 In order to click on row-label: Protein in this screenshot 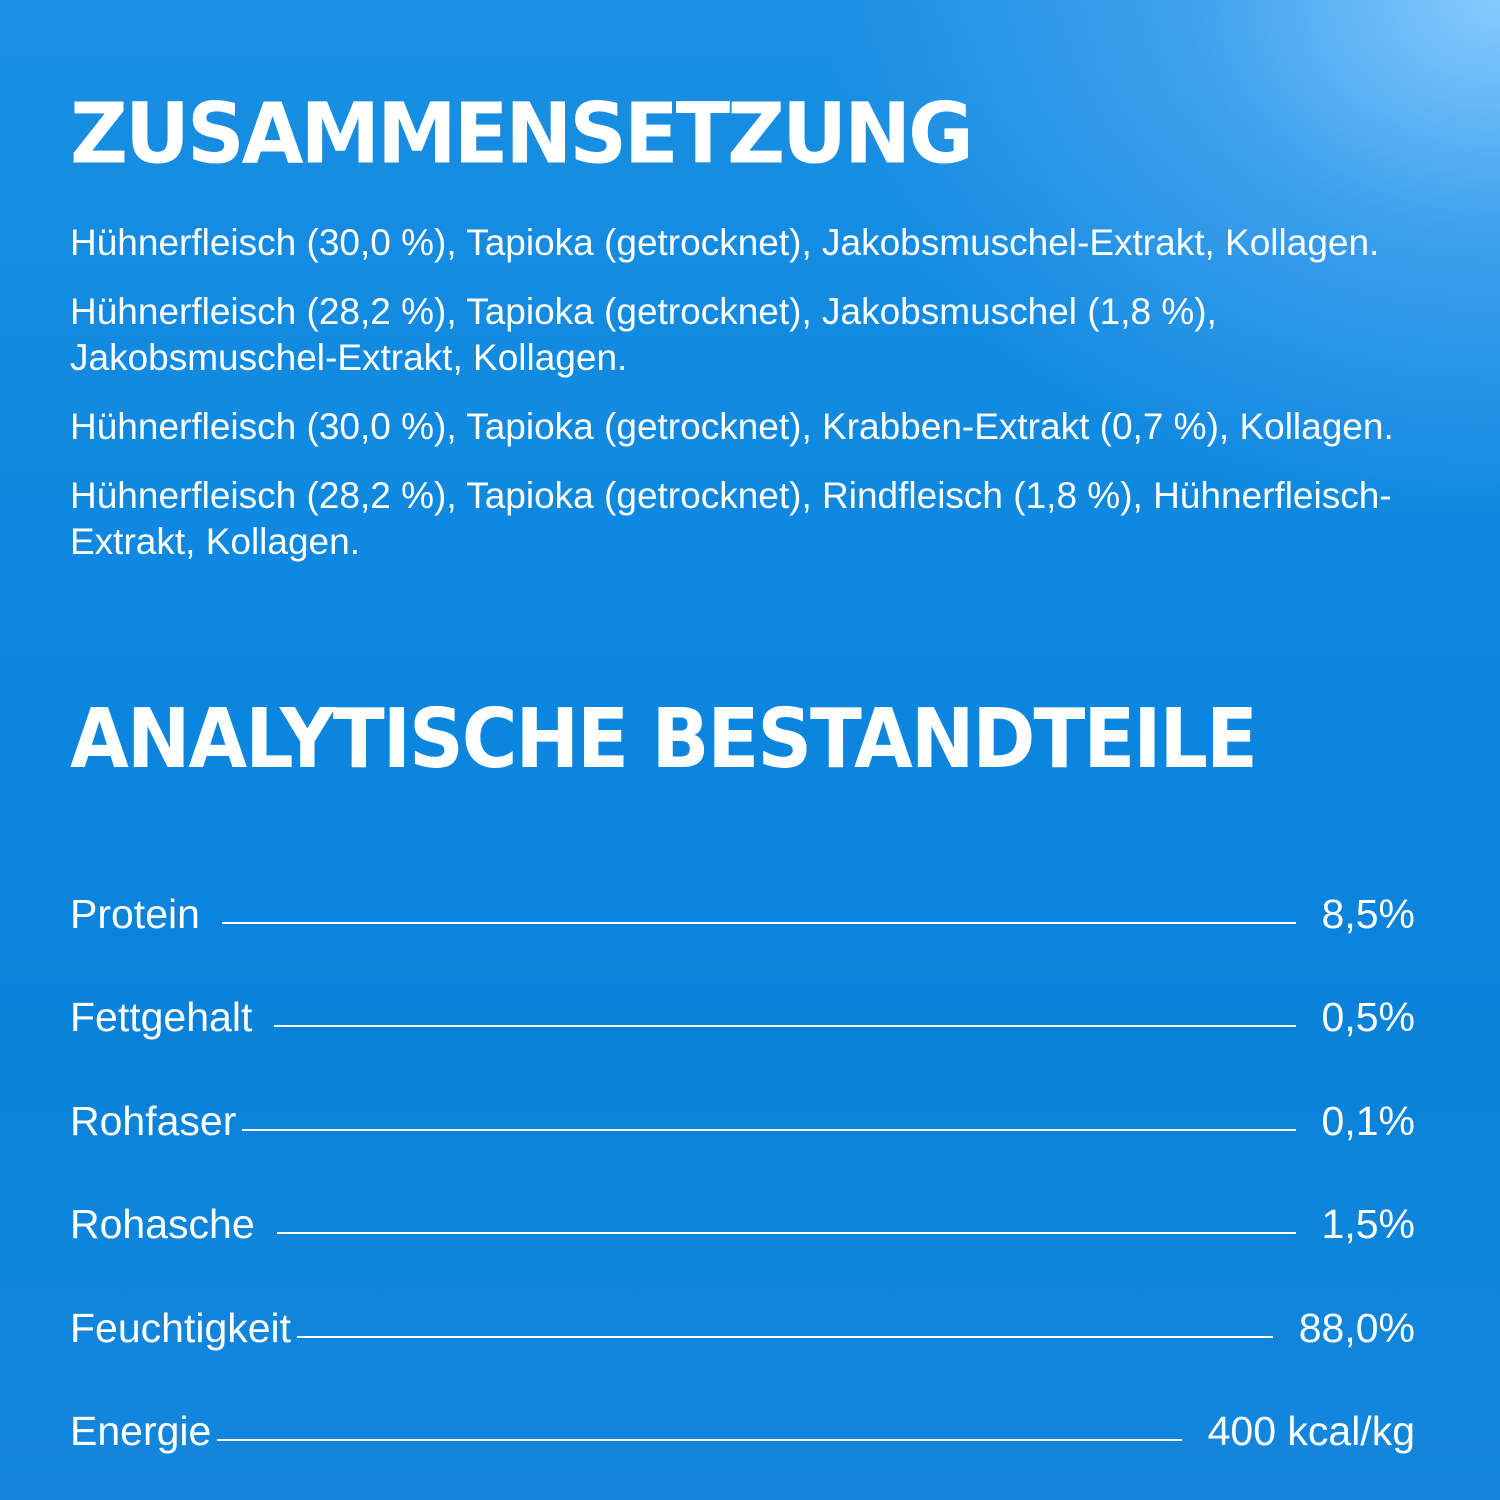, I will do `click(135, 913)`.